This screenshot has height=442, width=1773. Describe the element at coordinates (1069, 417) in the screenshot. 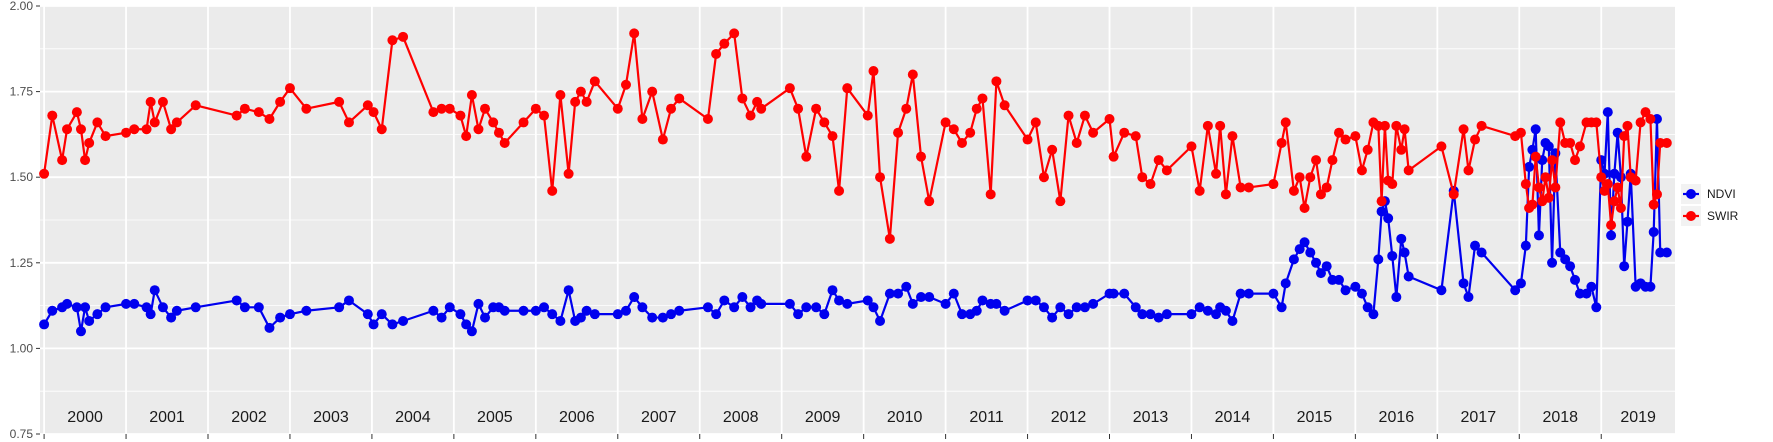

I see `year-label: 2012` at that location.